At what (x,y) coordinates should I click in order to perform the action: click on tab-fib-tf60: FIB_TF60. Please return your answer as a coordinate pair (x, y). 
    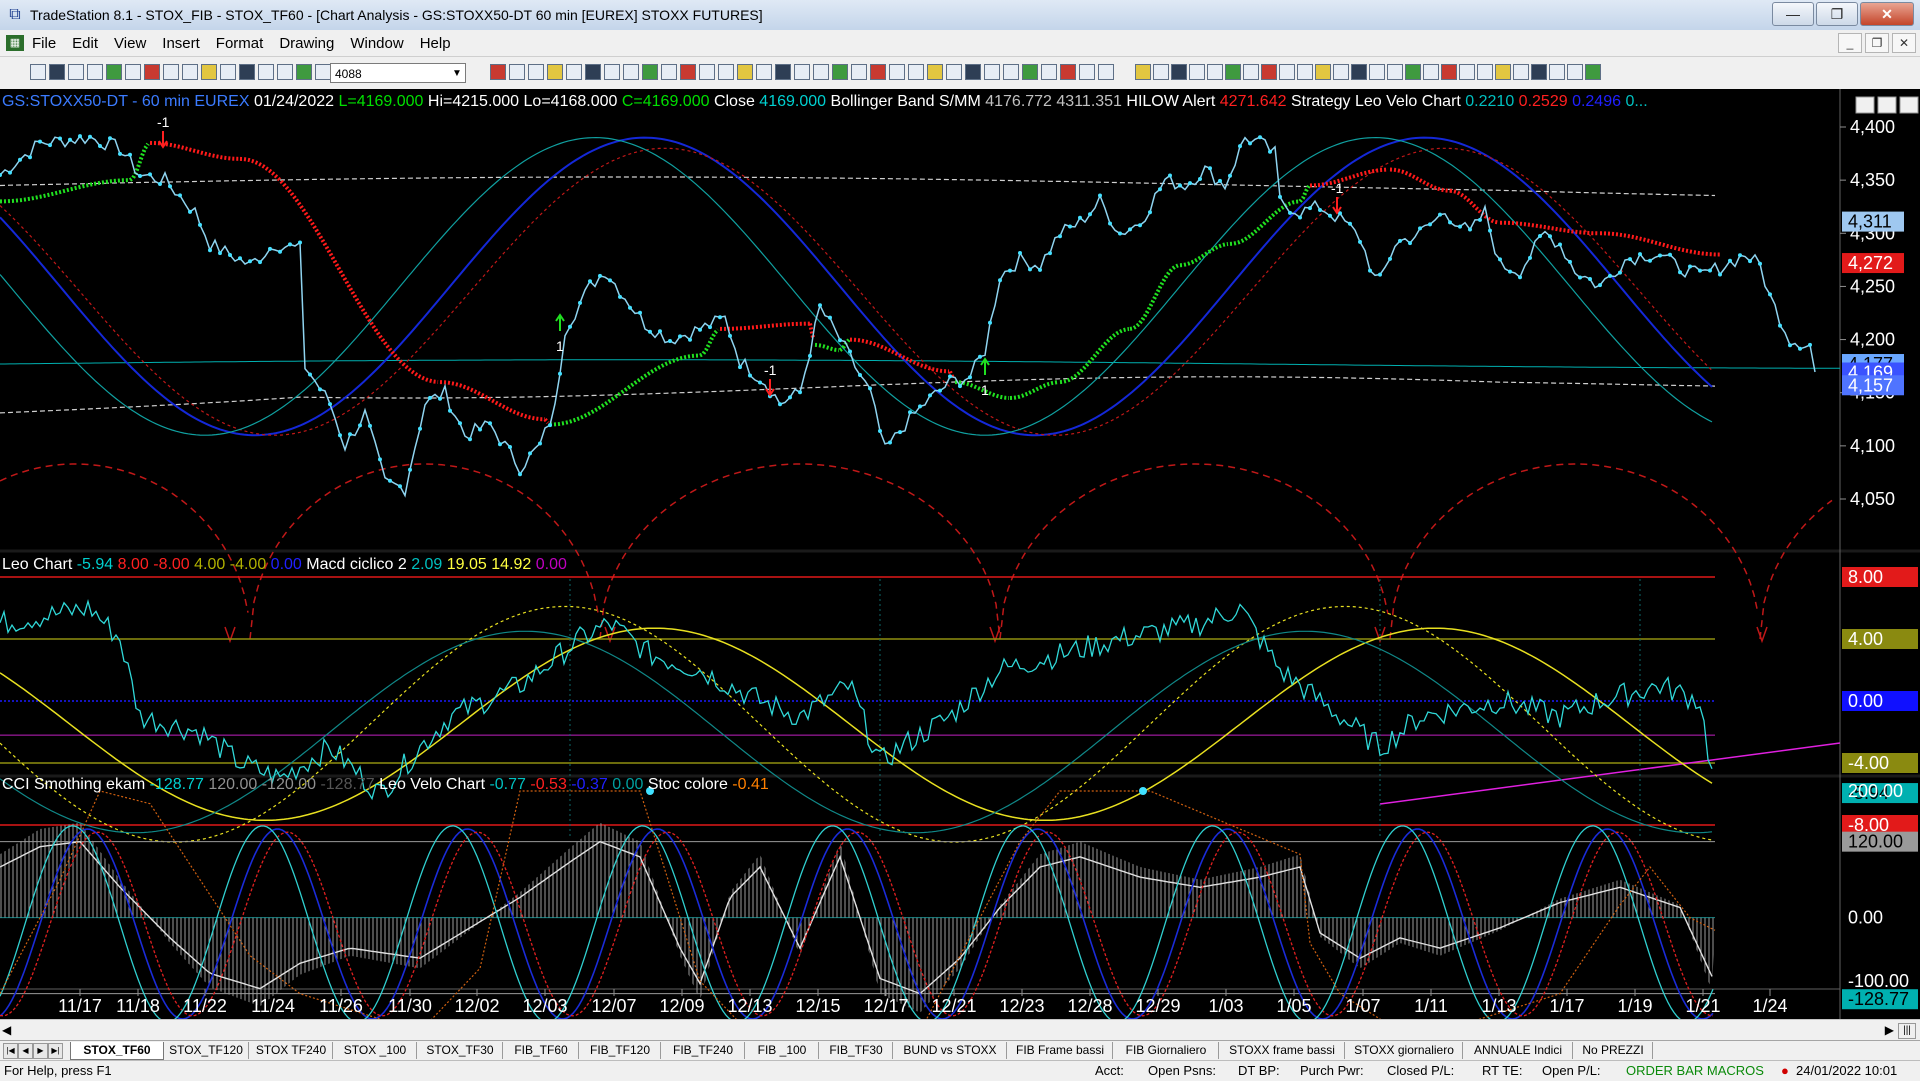
    Looking at the image, I should click on (541, 1050).